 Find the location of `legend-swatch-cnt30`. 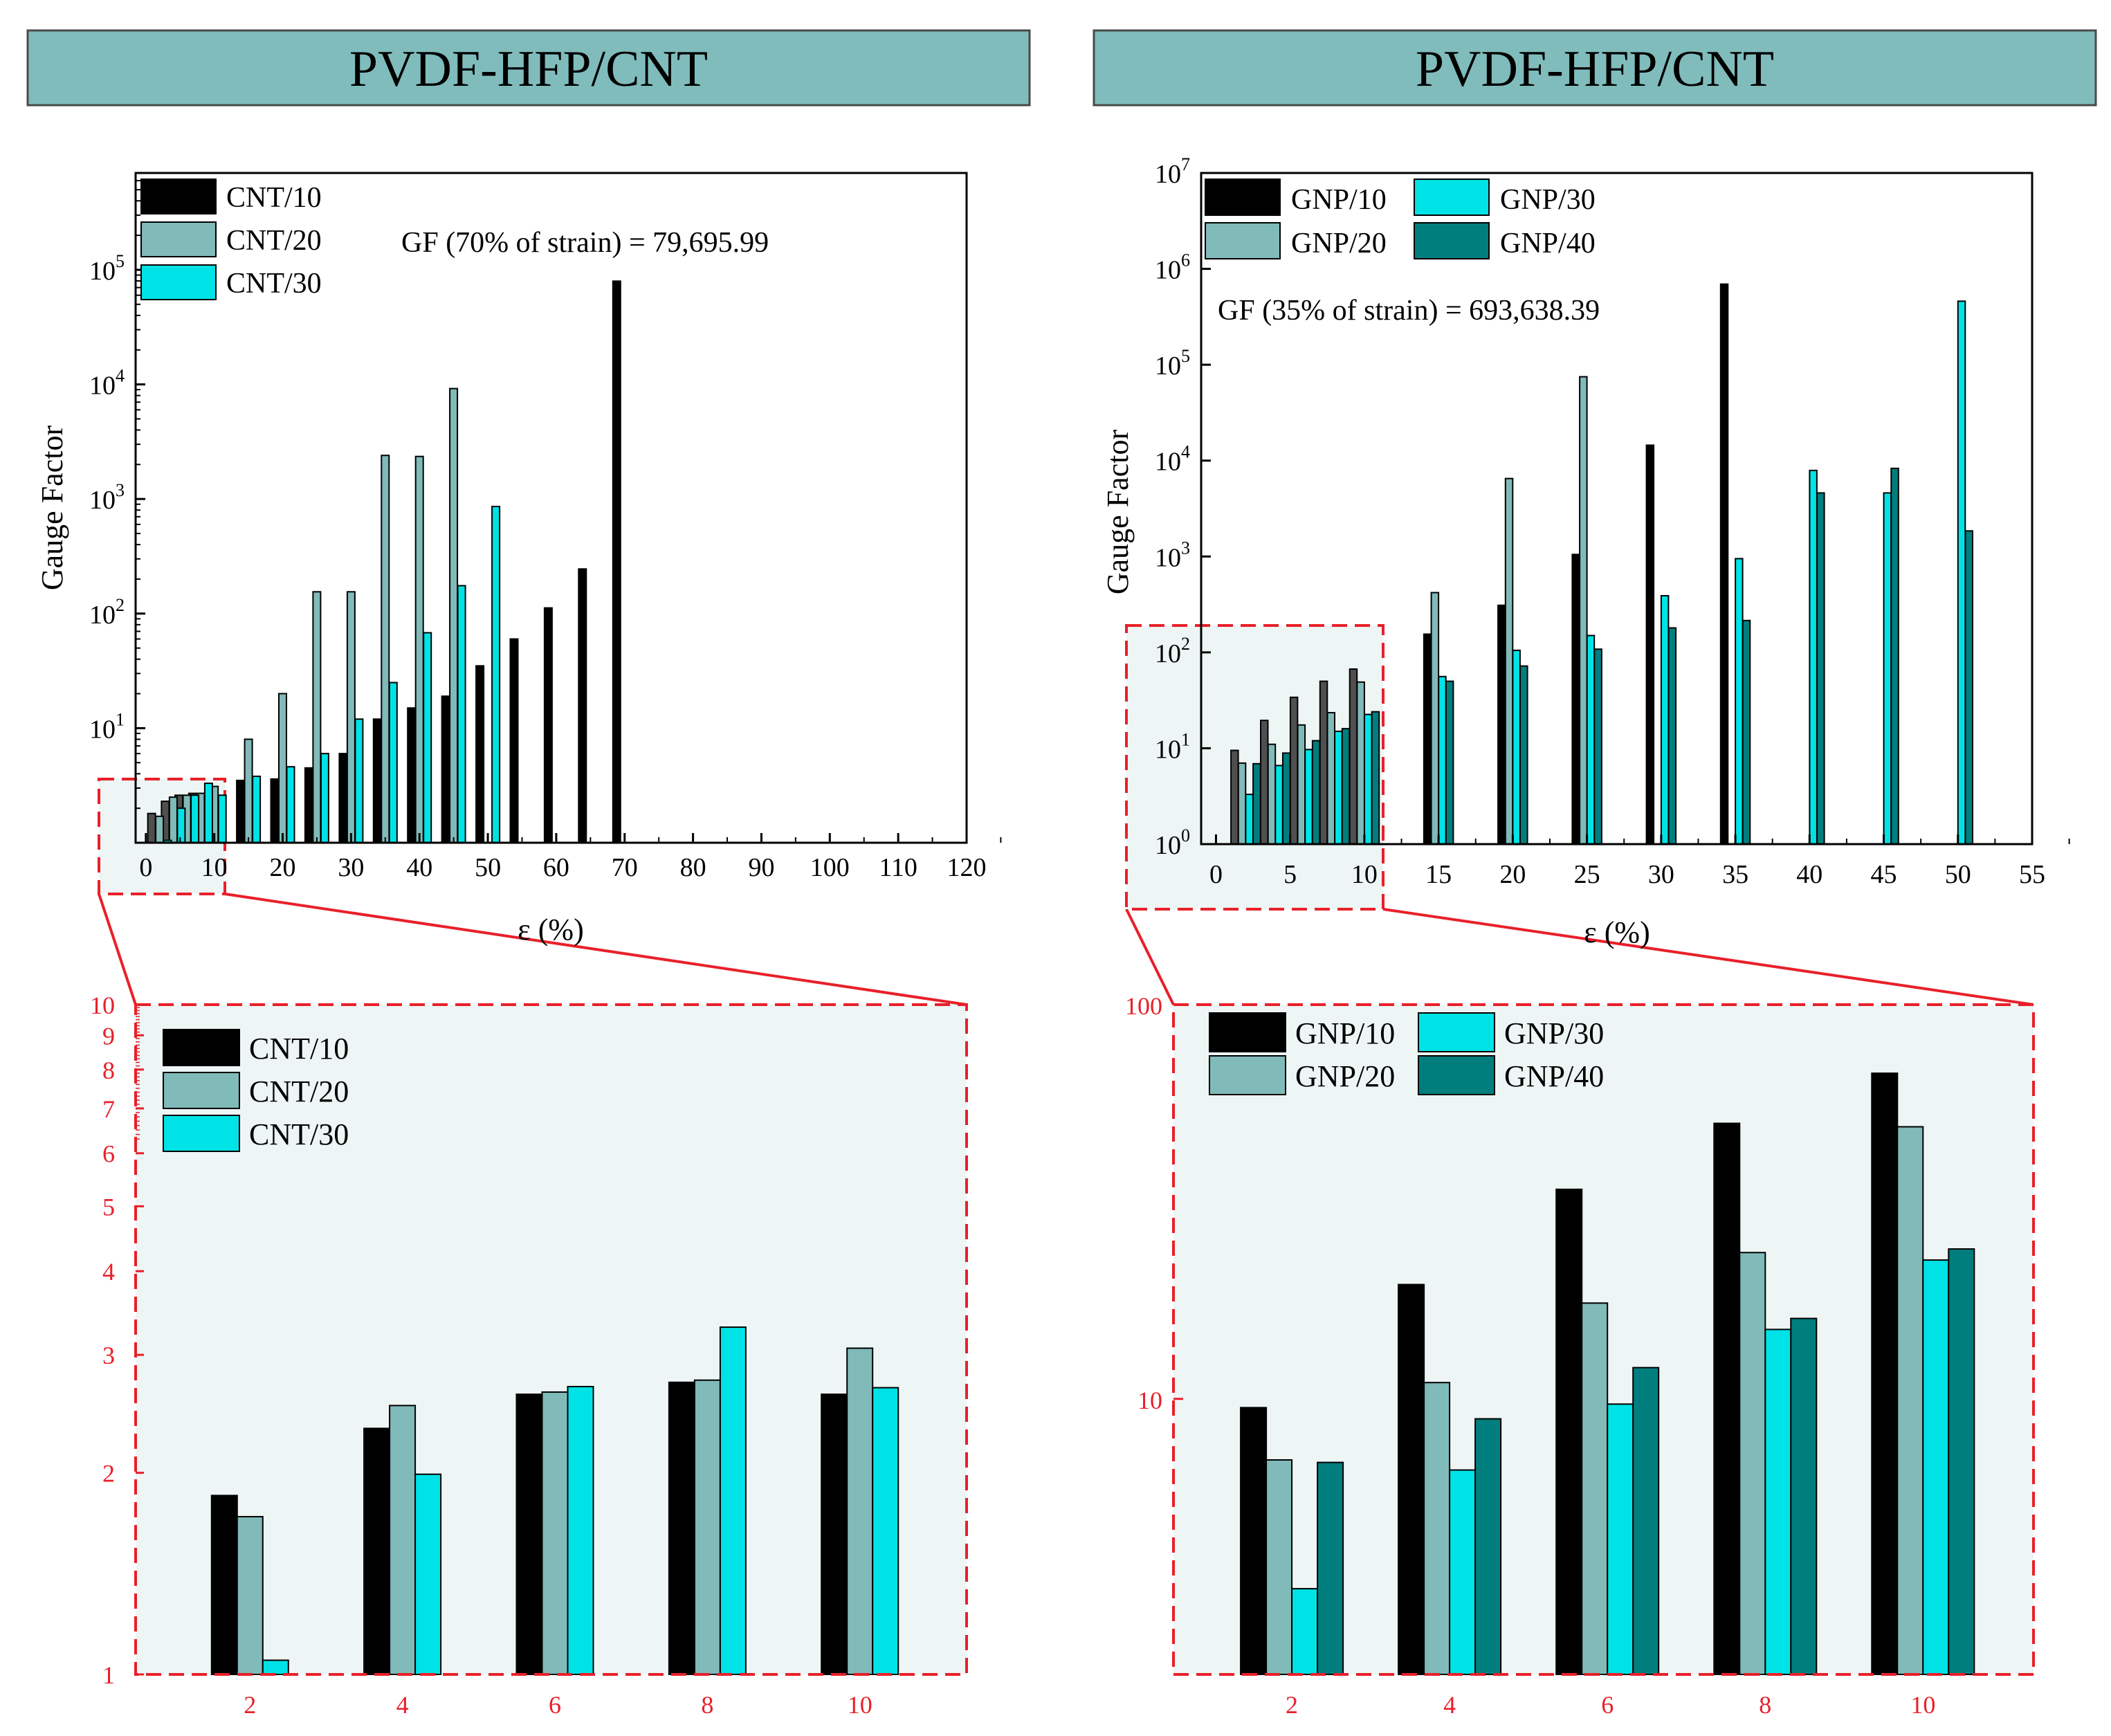

legend-swatch-cnt30 is located at coordinates (201, 1133).